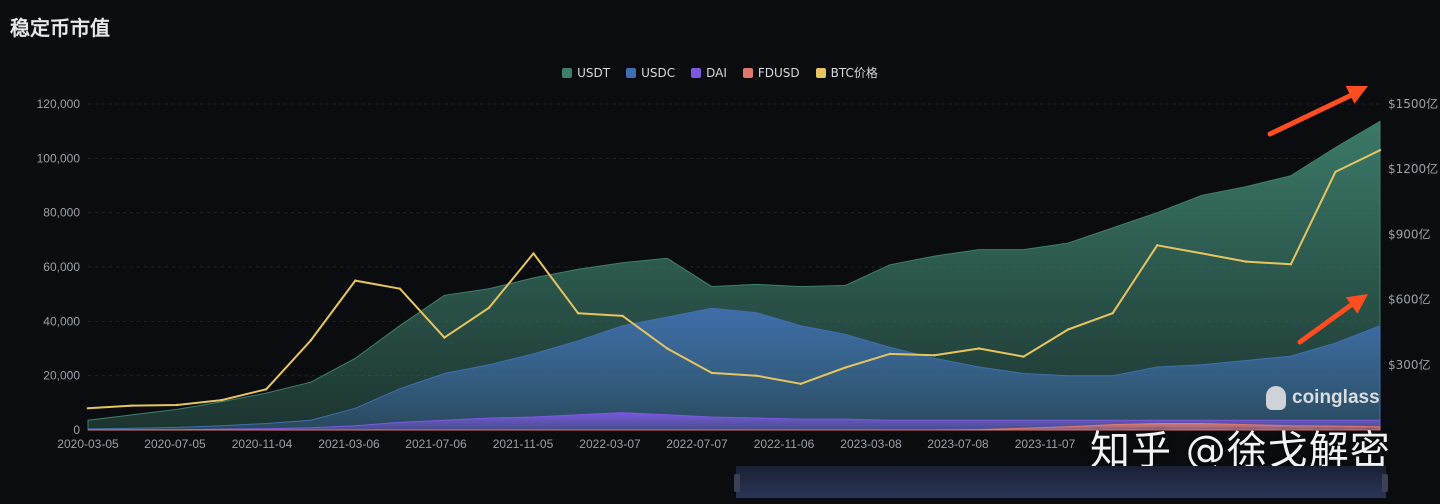 The image size is (1440, 504). What do you see at coordinates (784, 444) in the screenshot?
I see `x-tick-label: 2022-11-06` at bounding box center [784, 444].